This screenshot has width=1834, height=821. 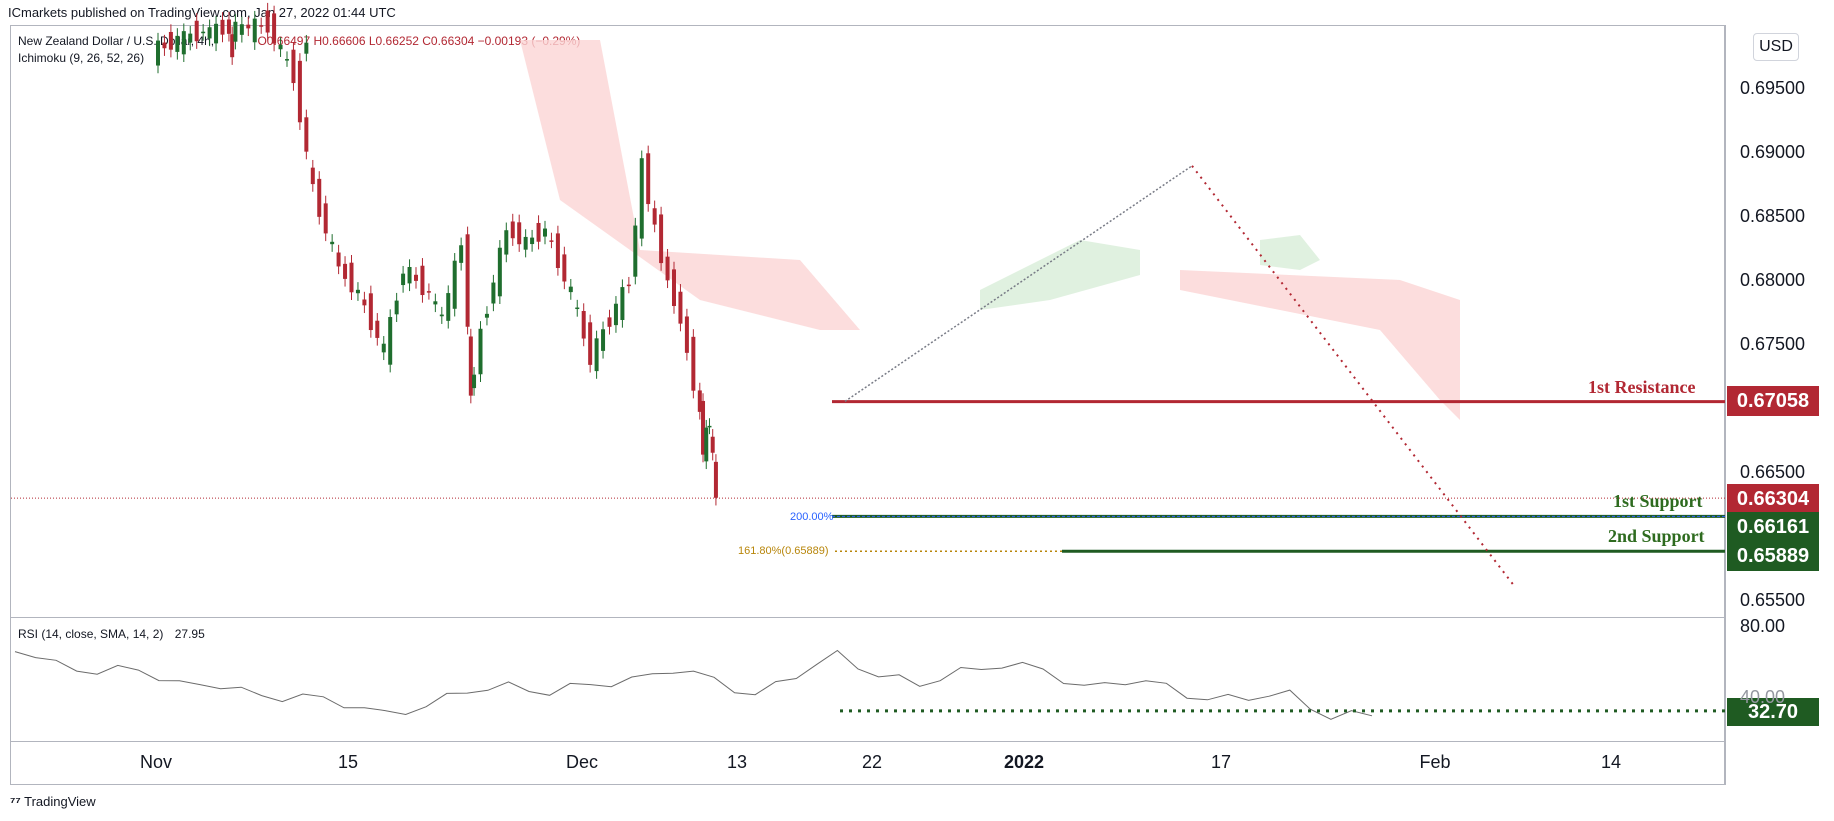 I want to click on price-tick-label: 0.68000, so click(x=1773, y=280).